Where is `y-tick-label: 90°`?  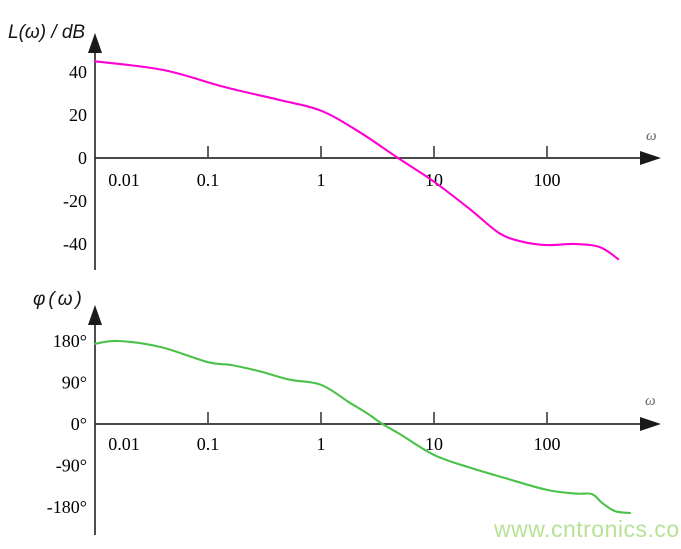 y-tick-label: 90° is located at coordinates (74, 383).